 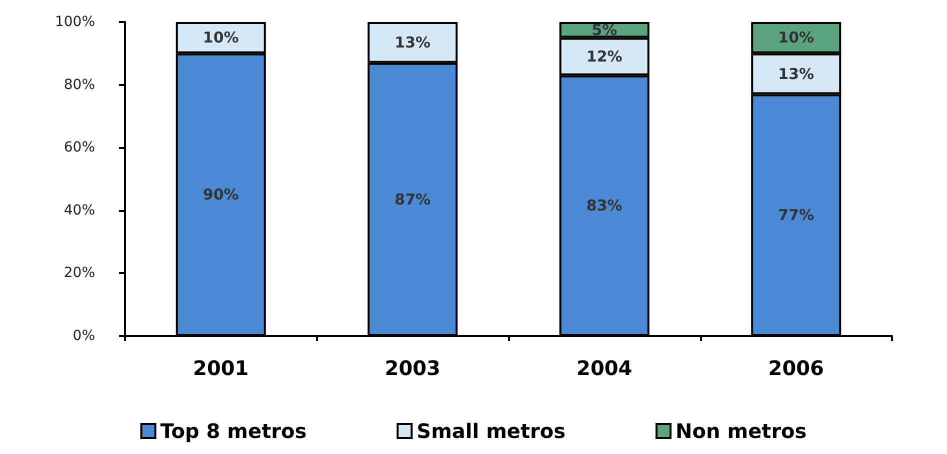 I want to click on y-tick-label: 80%, so click(x=79, y=84).